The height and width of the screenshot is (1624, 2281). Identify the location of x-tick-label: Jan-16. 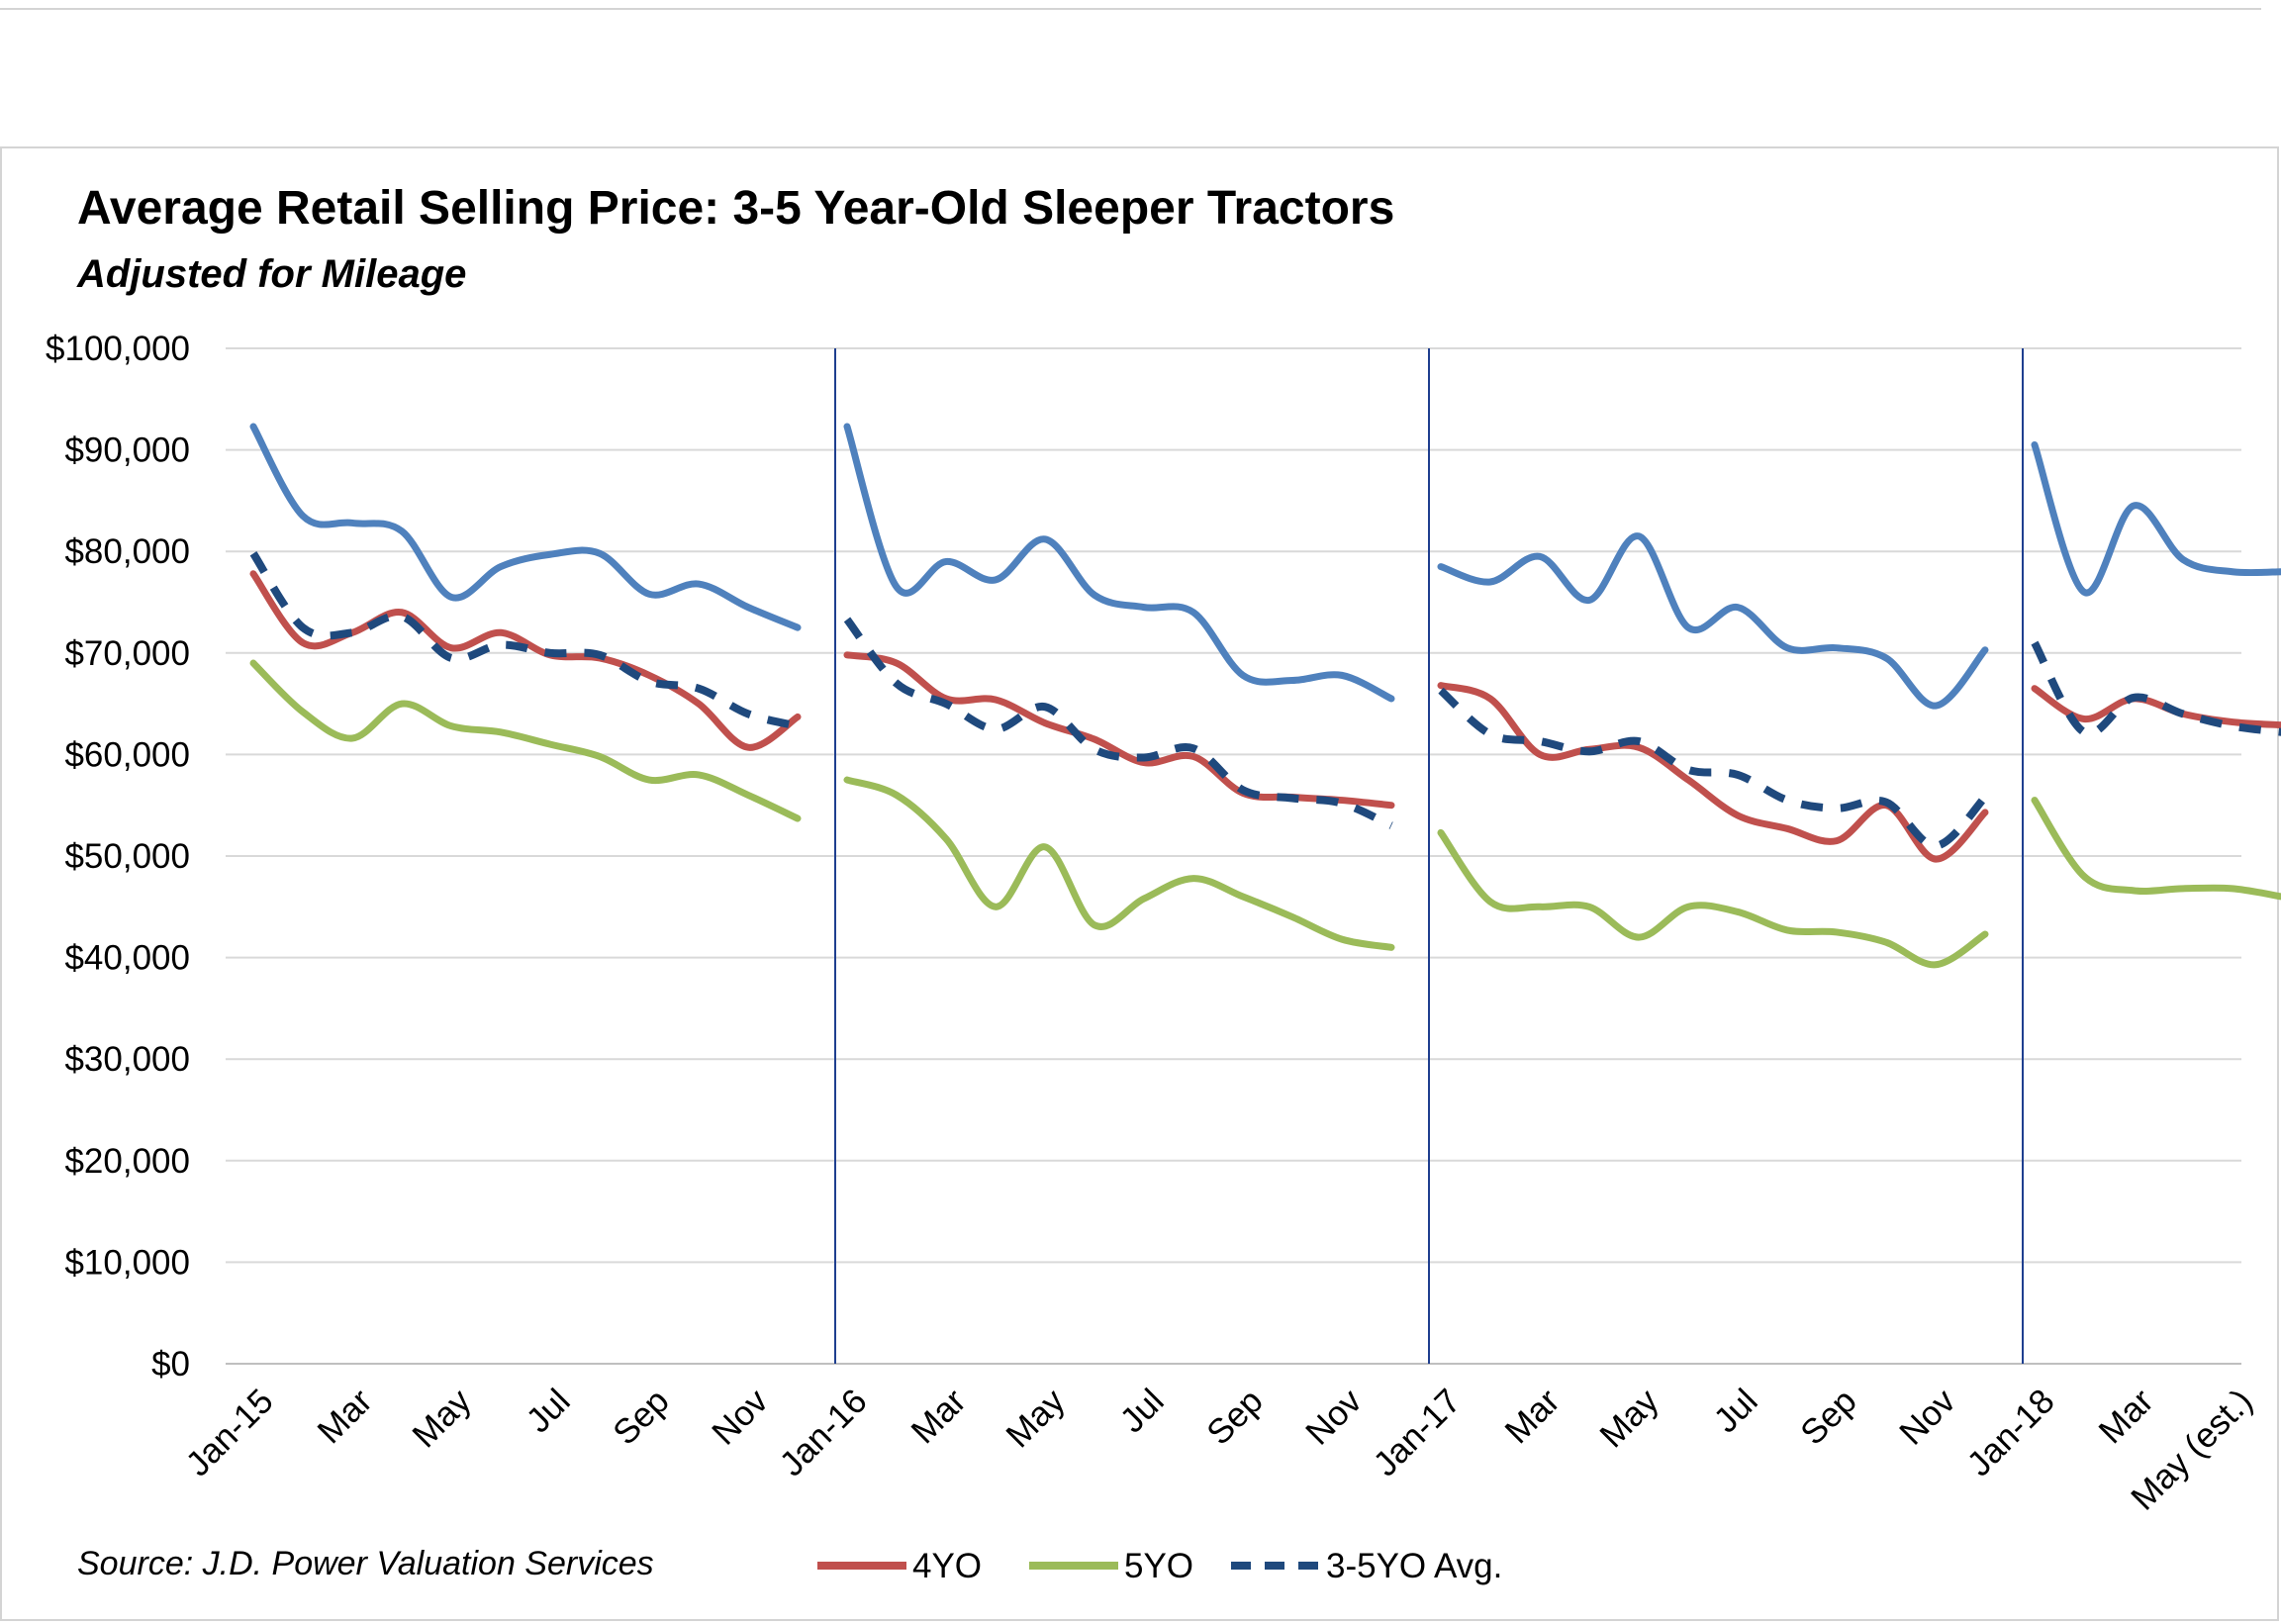
(823, 1432).